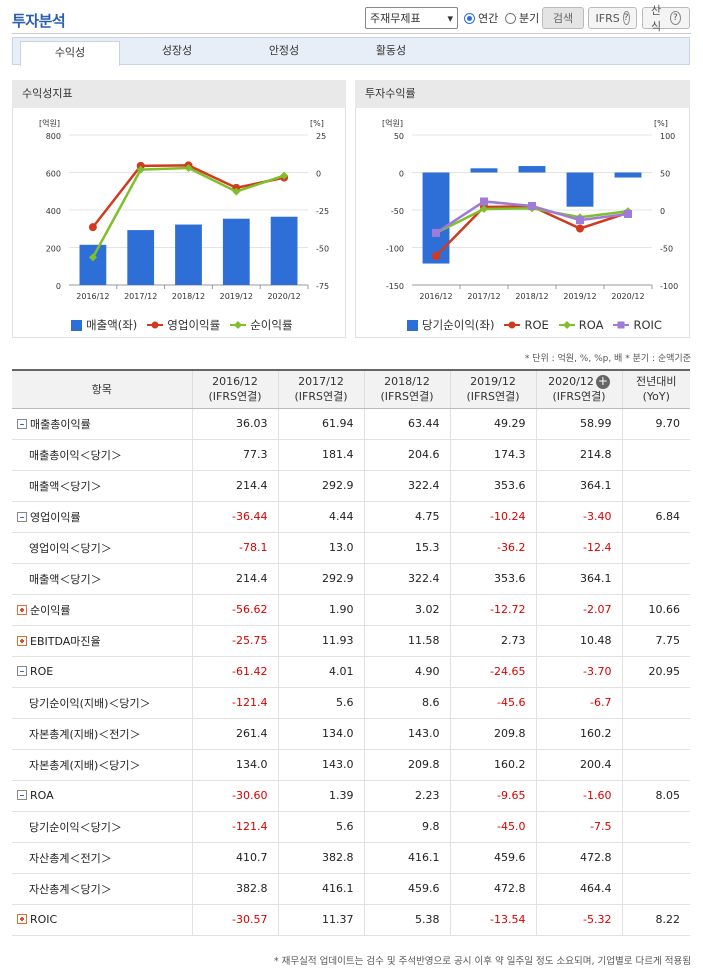  Describe the element at coordinates (75, 455) in the screenshot. I see `row-label: 매출총이익＜당기＞` at that location.